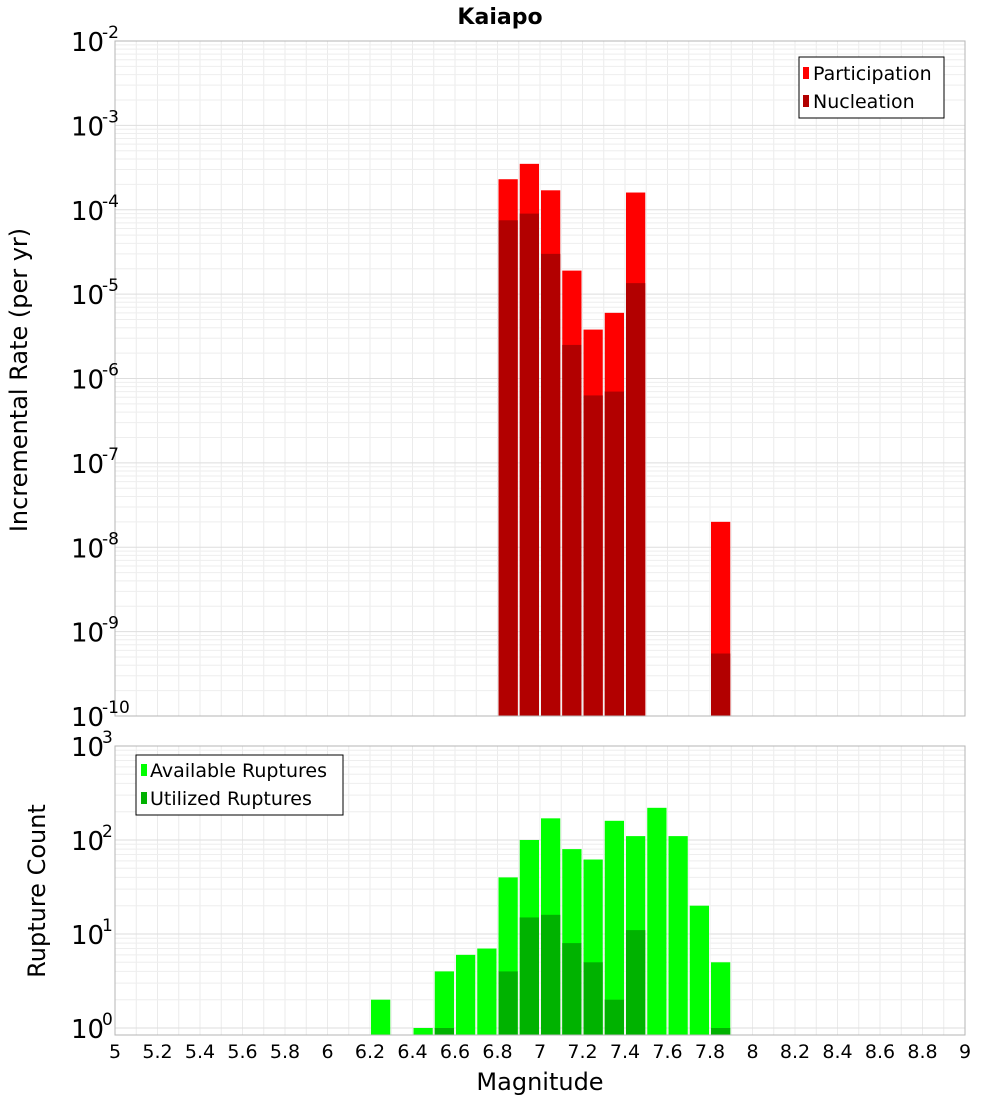 The height and width of the screenshot is (1100, 1000). What do you see at coordinates (922, 1052) in the screenshot?
I see `x-tick-label: 8.8` at bounding box center [922, 1052].